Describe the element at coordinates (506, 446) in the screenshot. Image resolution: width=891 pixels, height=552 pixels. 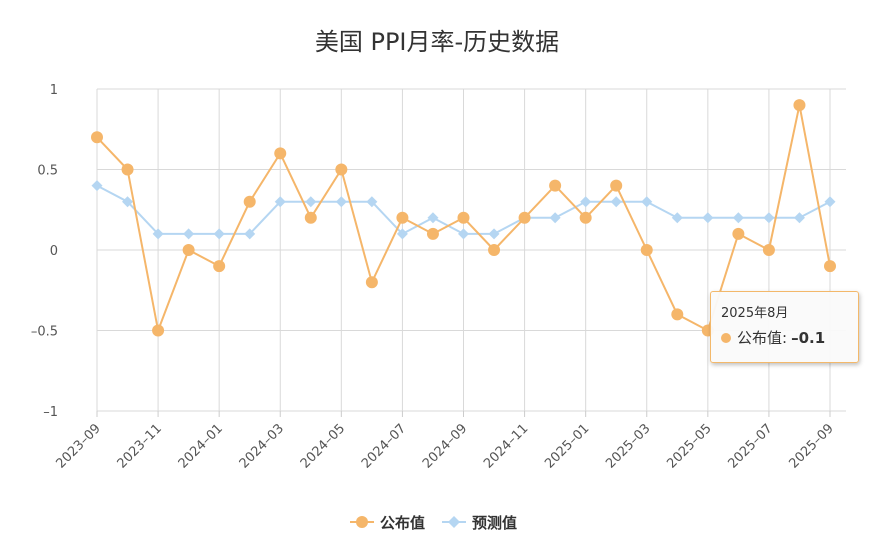
I see `x-tick-label: 2024–11` at that location.